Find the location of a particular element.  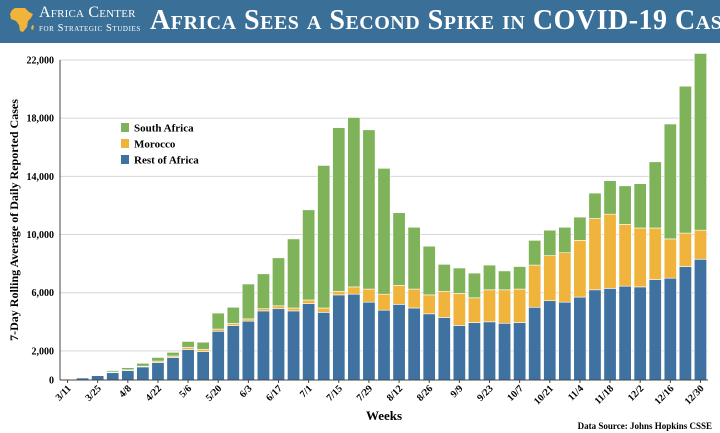

y-tick-label: 2,000 is located at coordinates (43, 351).